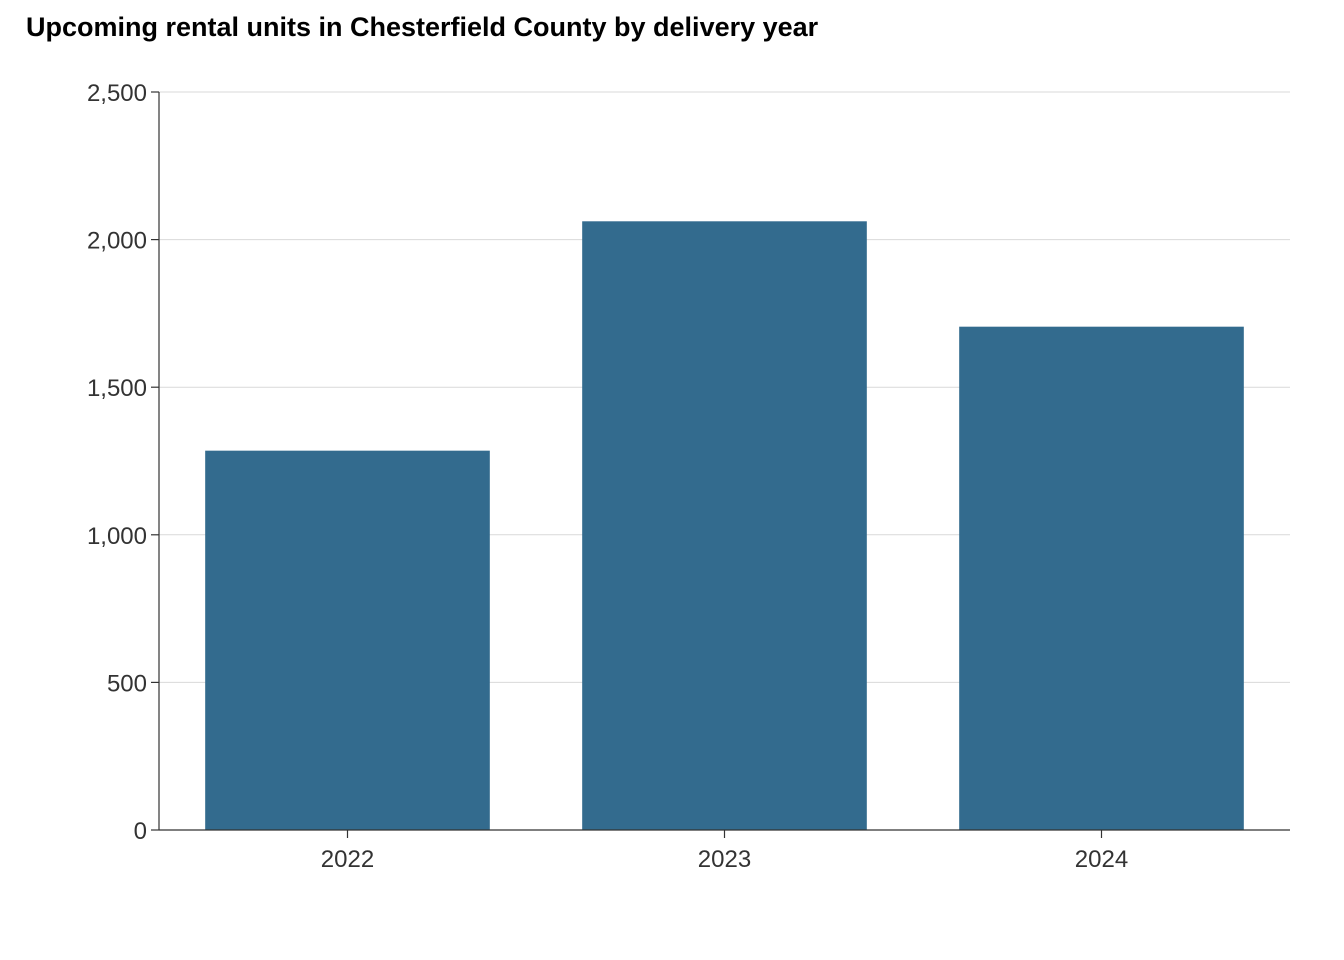 Image resolution: width=1344 pixels, height=960 pixels. What do you see at coordinates (724, 859) in the screenshot?
I see `x-tick-label: 2023` at bounding box center [724, 859].